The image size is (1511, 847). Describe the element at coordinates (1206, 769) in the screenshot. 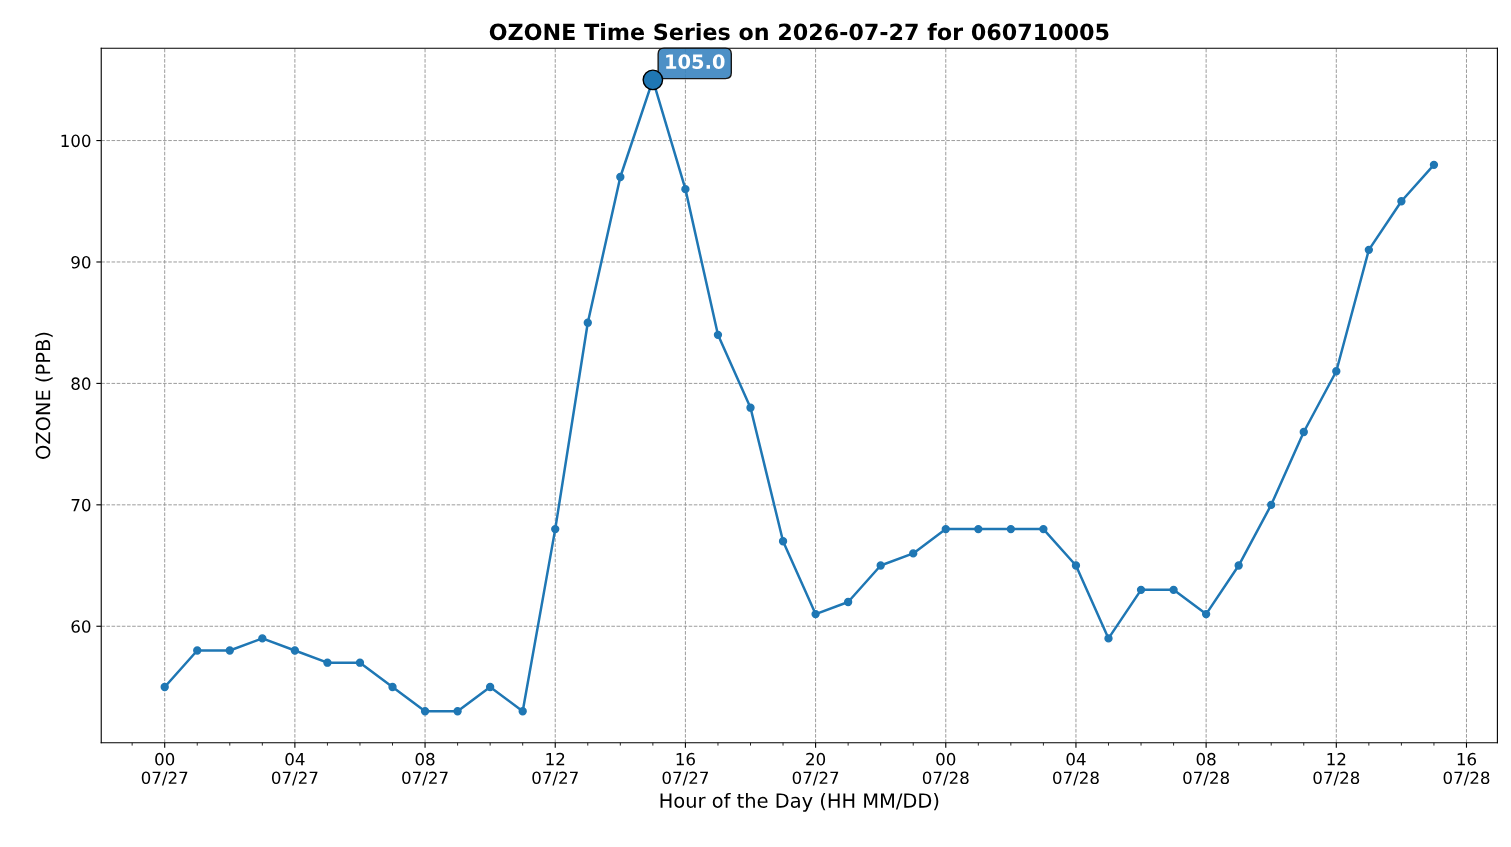

I see `x-tick-label: 08 07/28` at that location.